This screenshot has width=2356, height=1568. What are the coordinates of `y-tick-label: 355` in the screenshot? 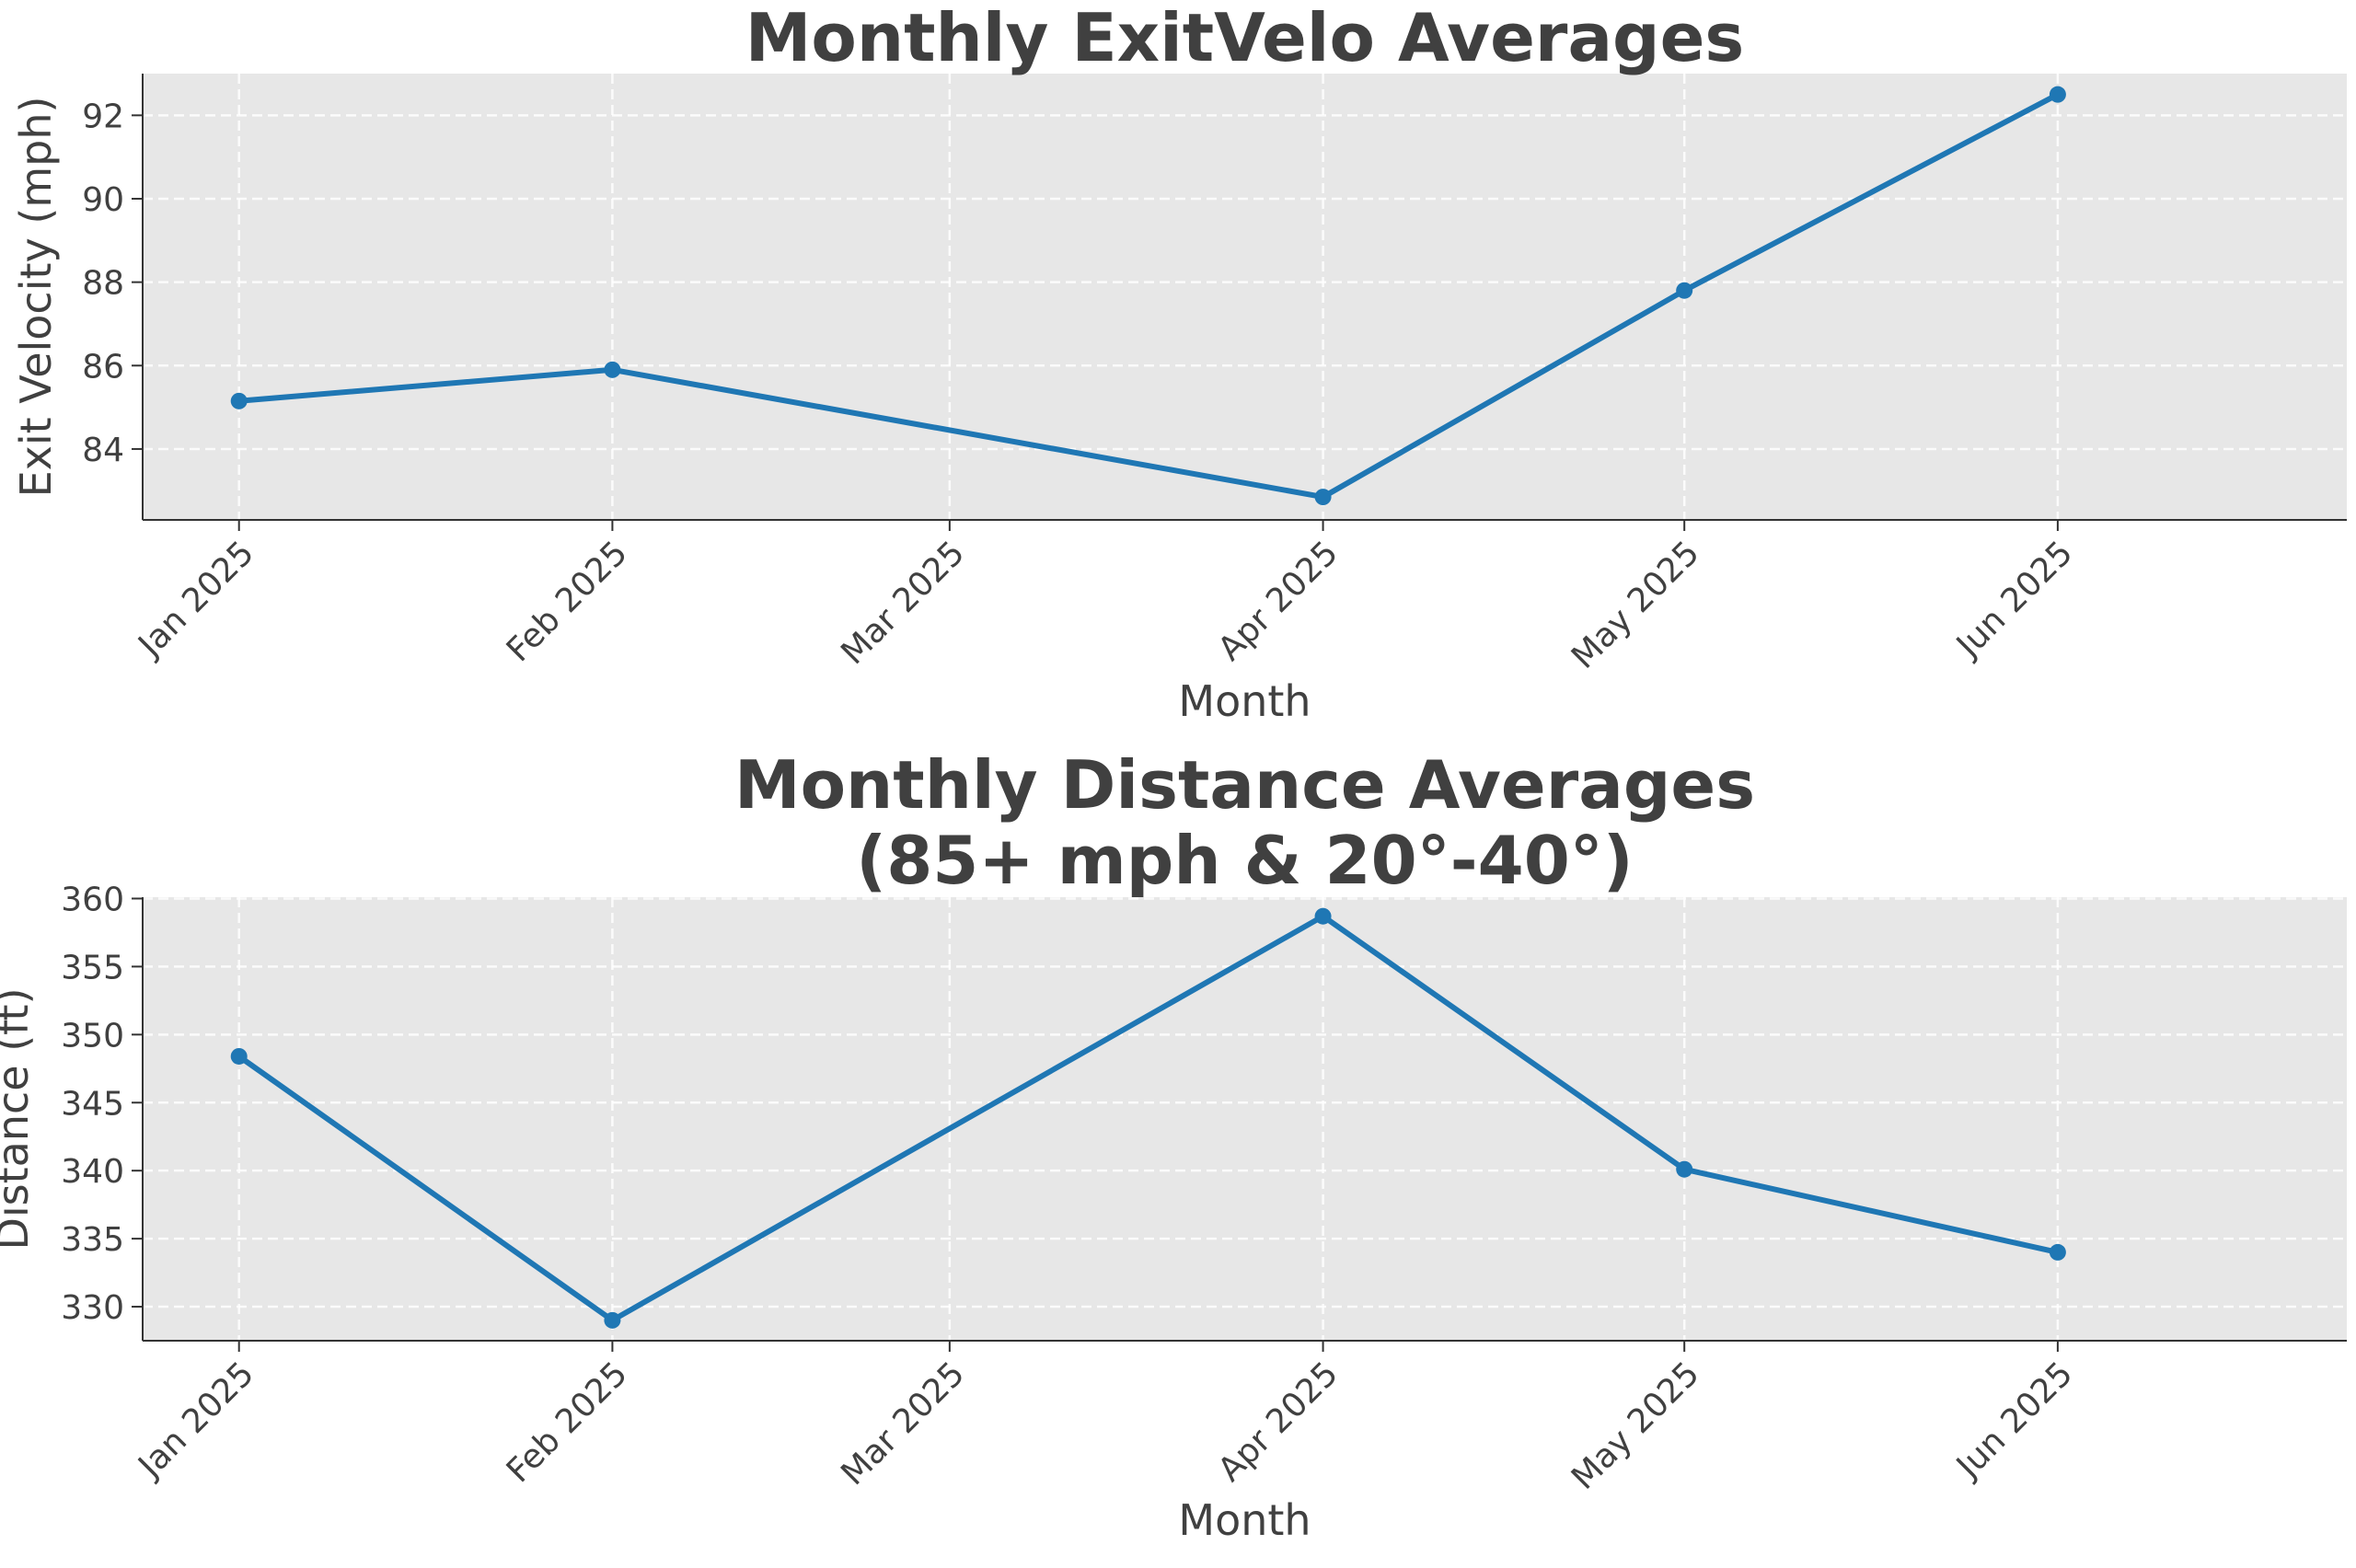 It's located at (92, 967).